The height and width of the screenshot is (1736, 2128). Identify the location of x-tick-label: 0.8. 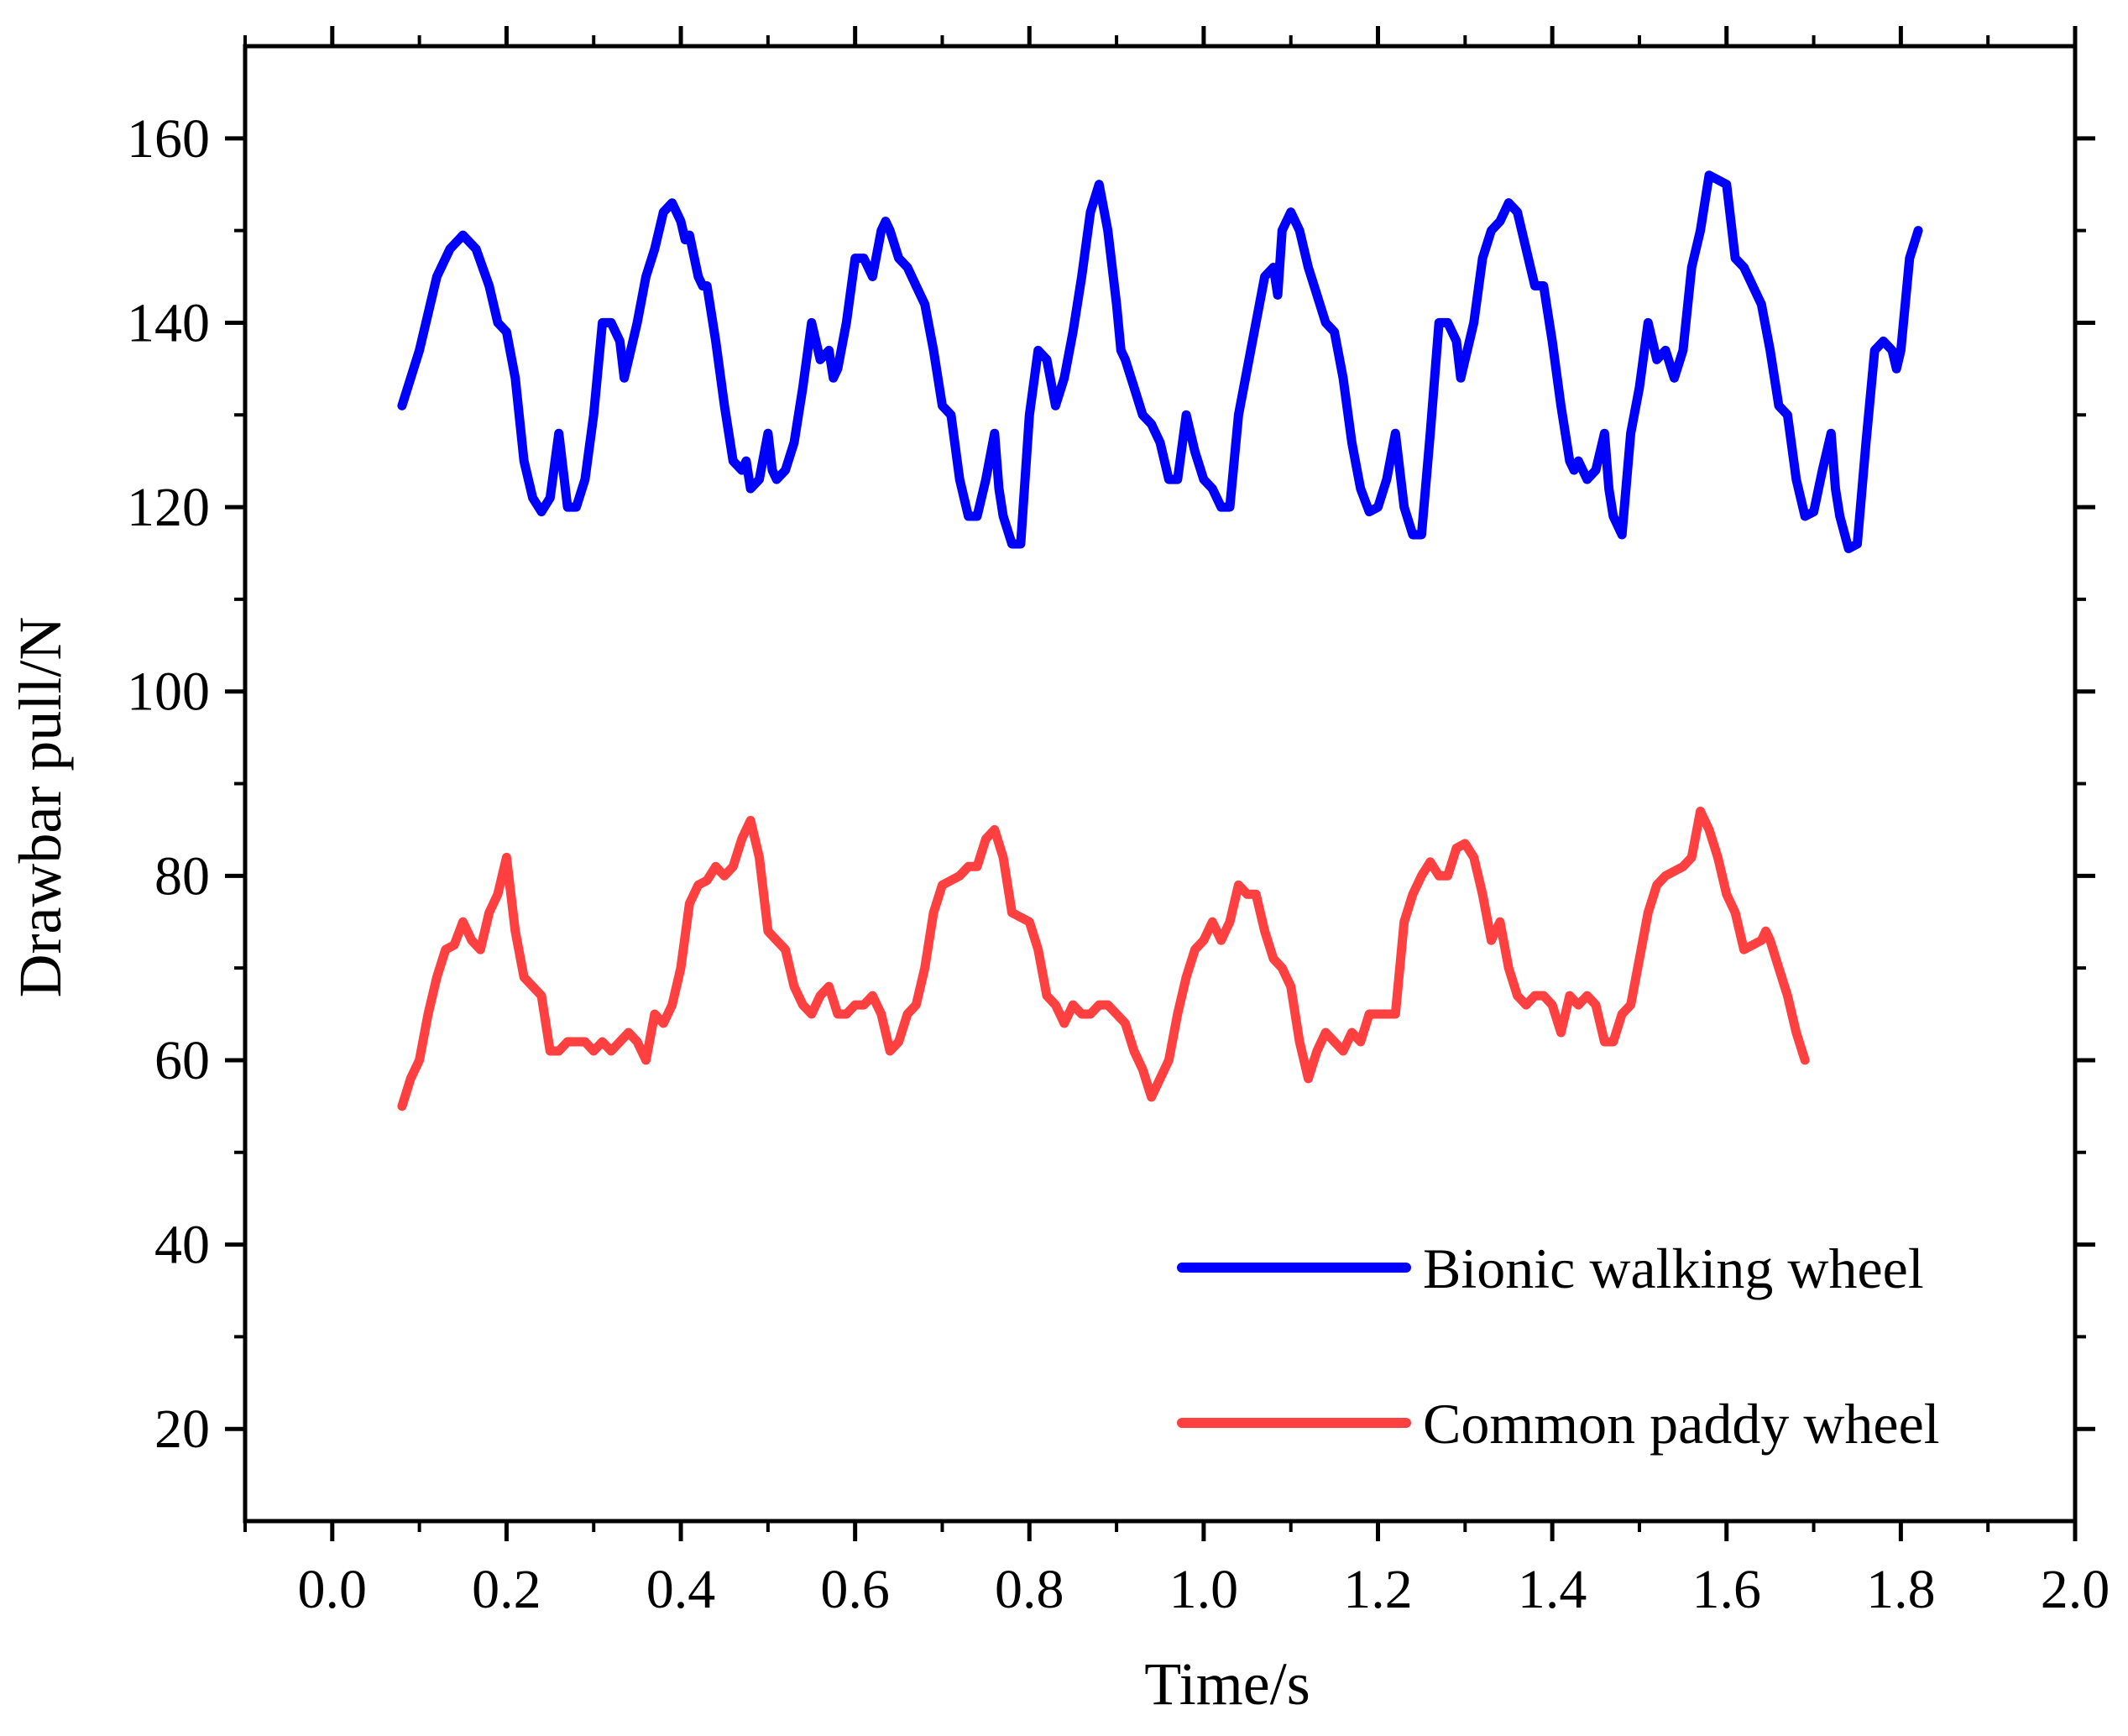
(1029, 1589).